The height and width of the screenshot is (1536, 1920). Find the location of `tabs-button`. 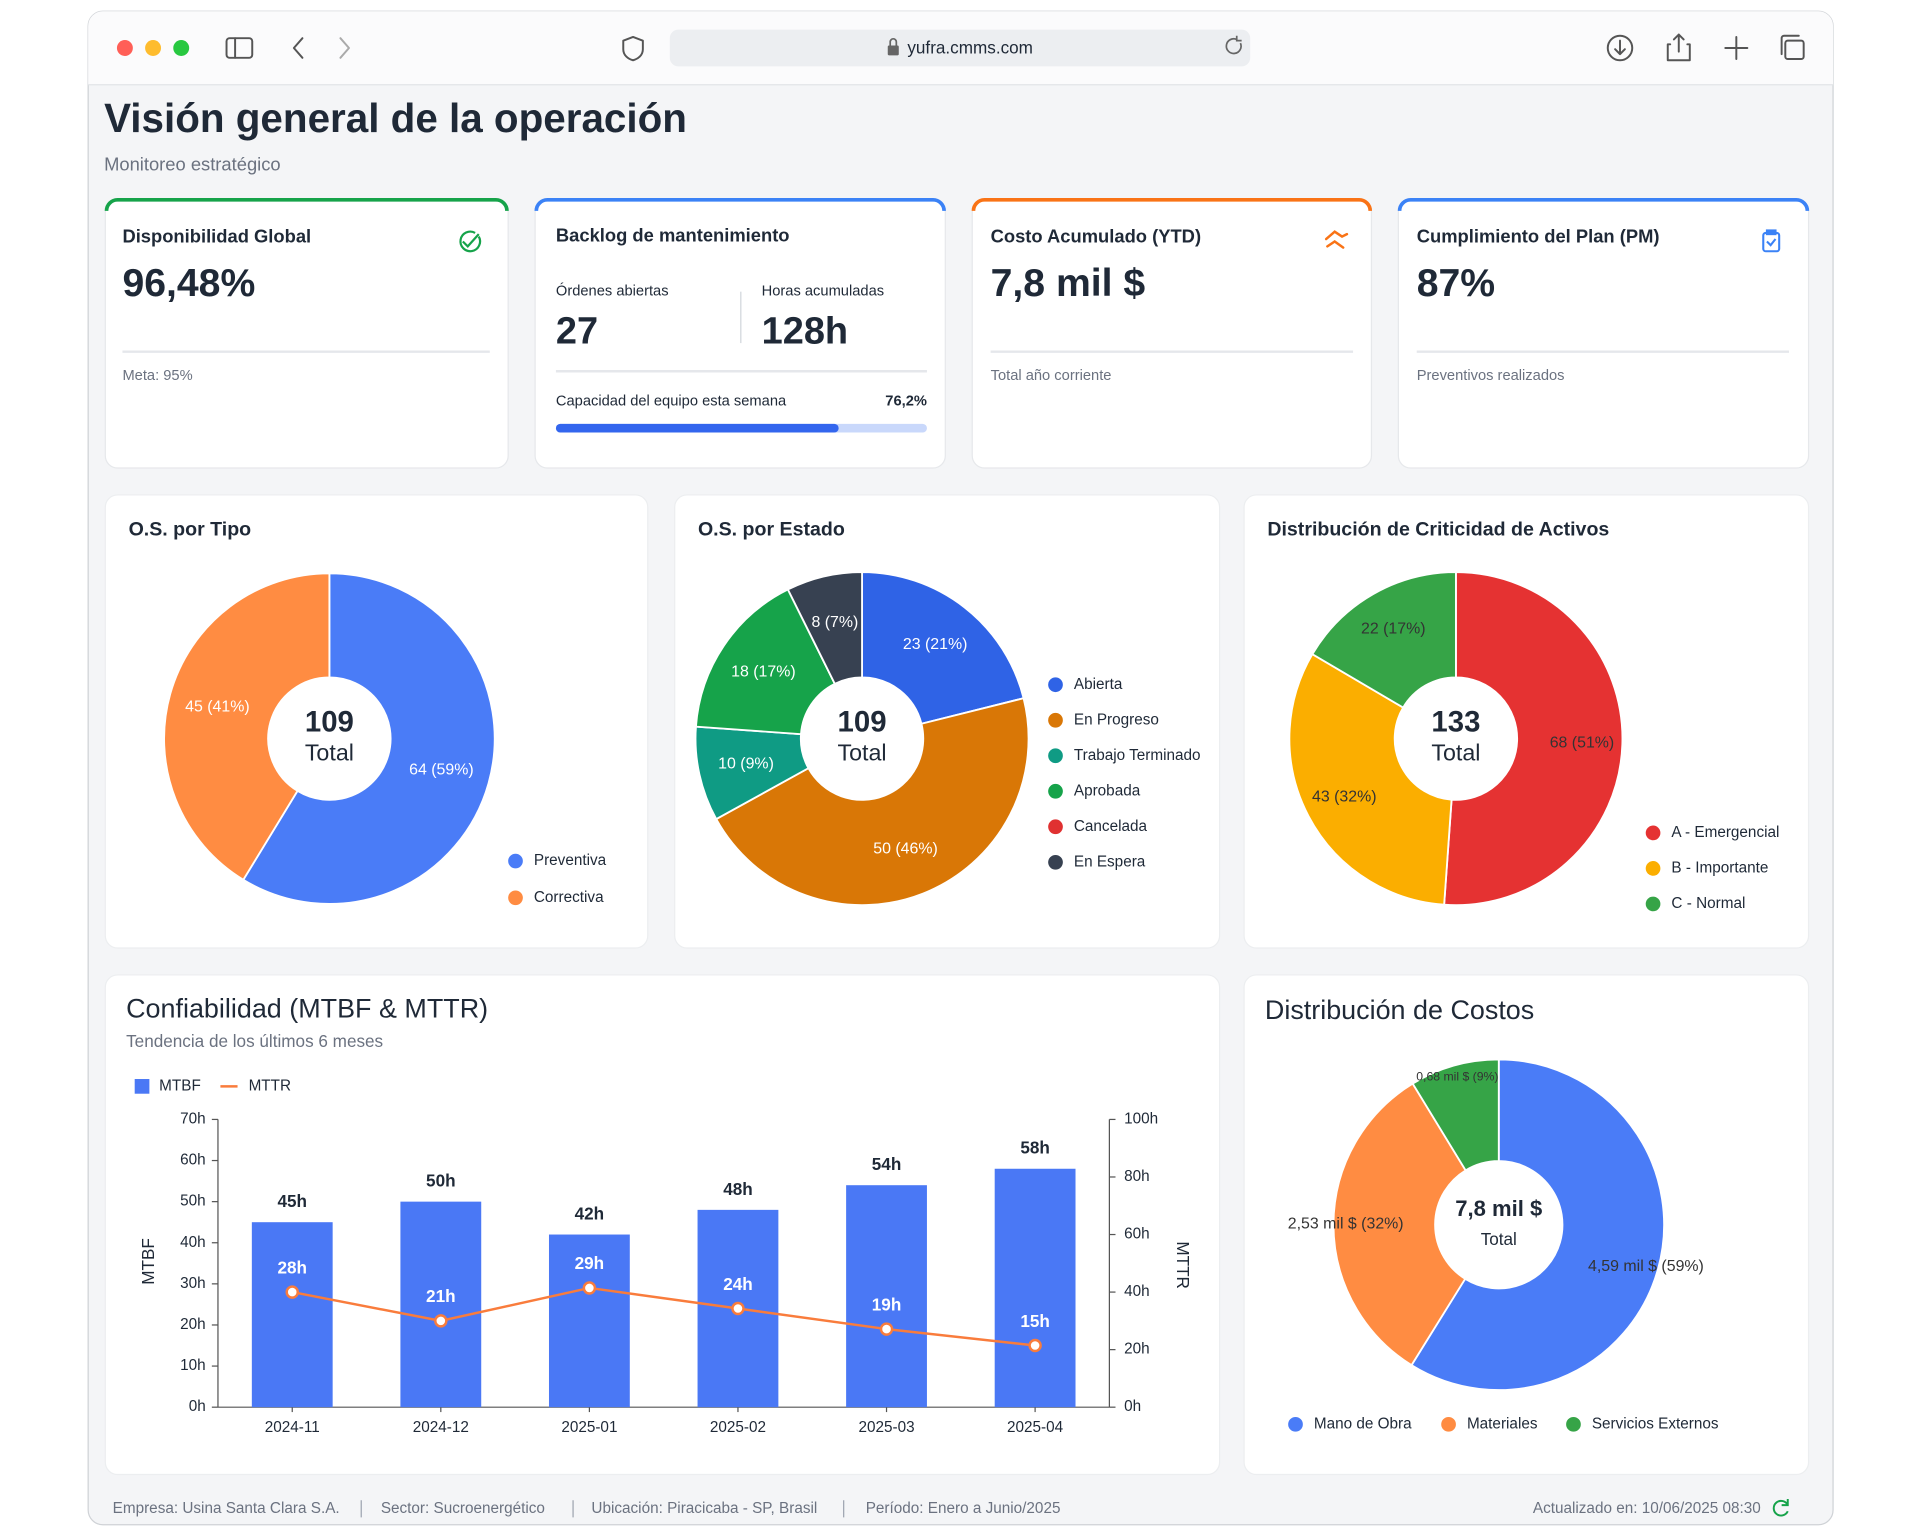

tabs-button is located at coordinates (1792, 47).